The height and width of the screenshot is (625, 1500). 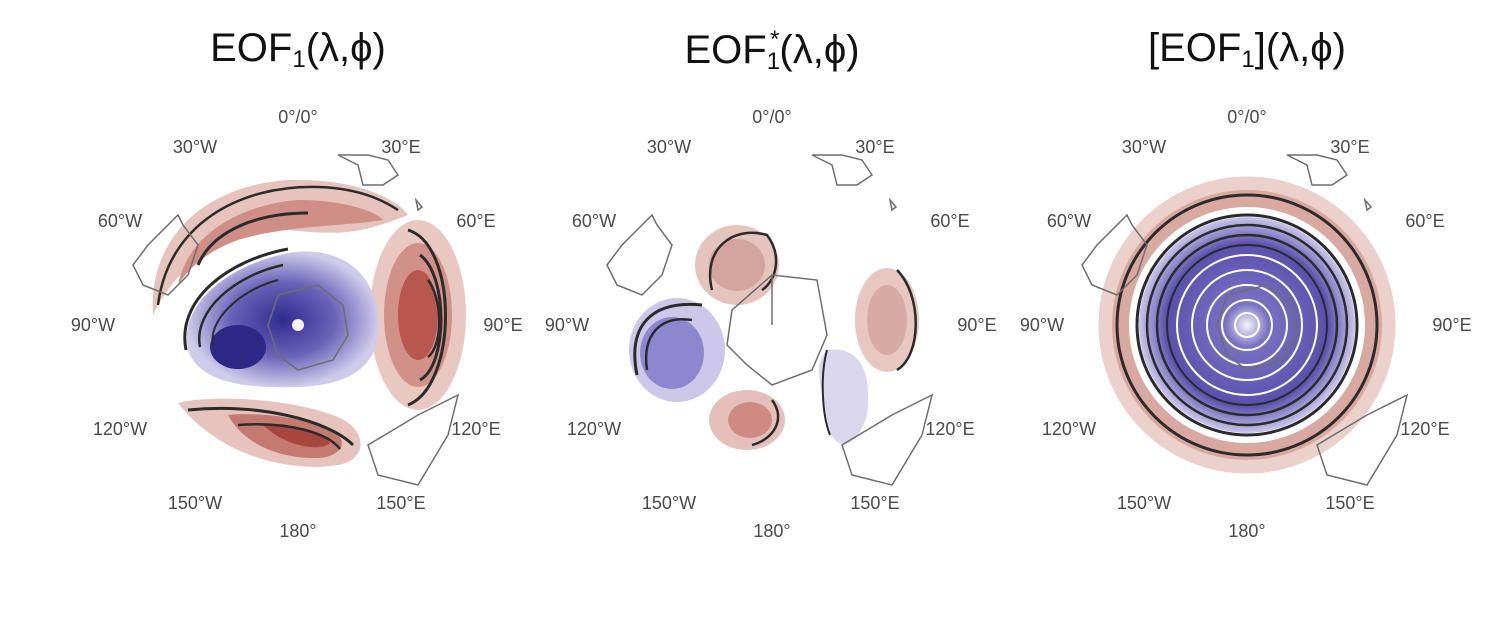 I want to click on title-bracket-close: ], so click(x=1260, y=48).